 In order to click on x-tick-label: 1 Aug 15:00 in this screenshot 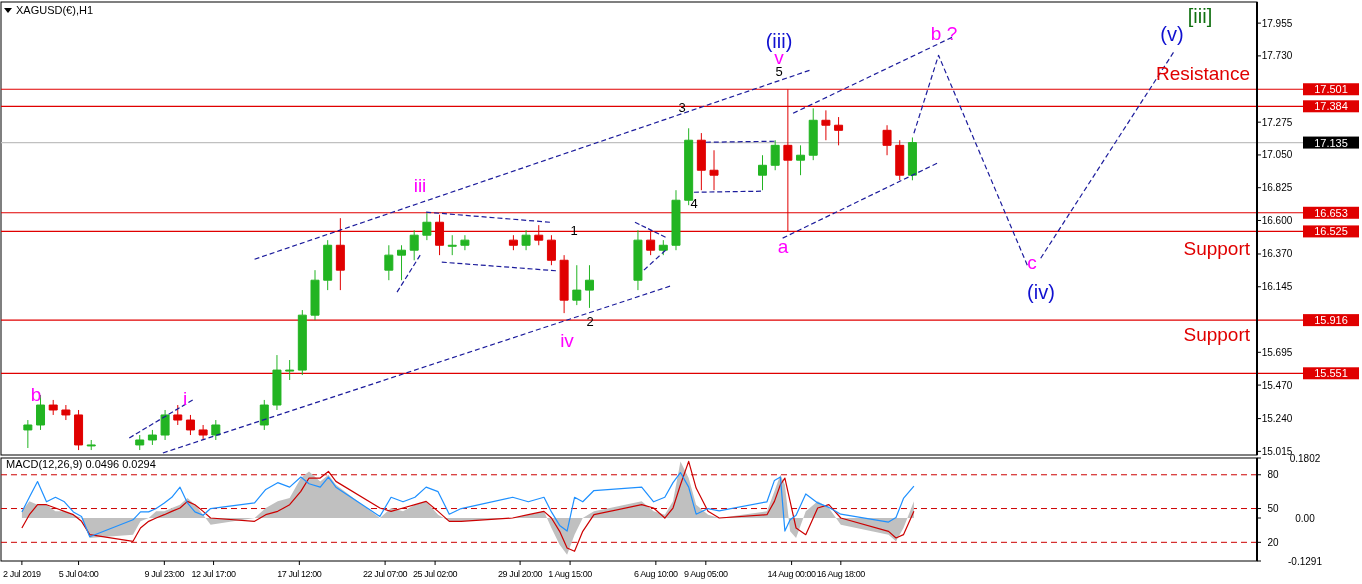, I will do `click(570, 574)`.